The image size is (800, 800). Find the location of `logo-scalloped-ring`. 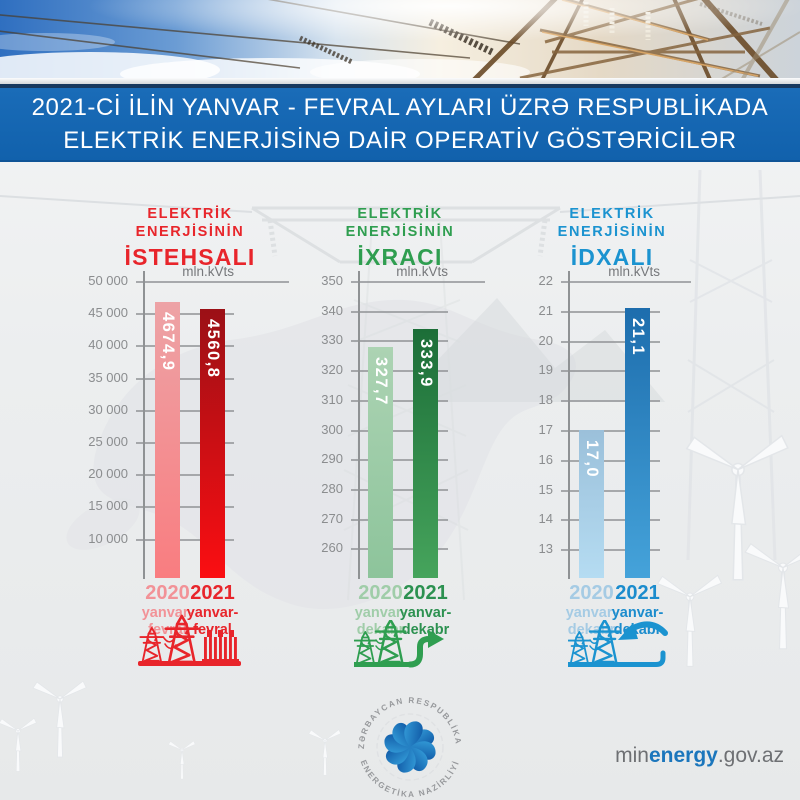

logo-scalloped-ring is located at coordinates (410, 747).